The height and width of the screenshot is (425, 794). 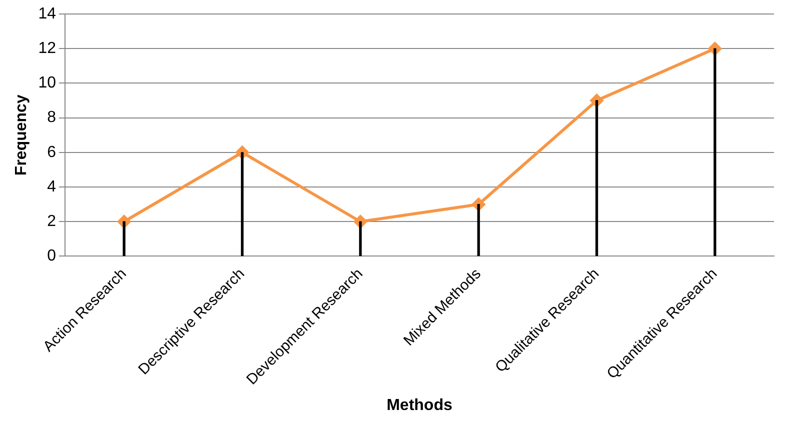 What do you see at coordinates (21, 135) in the screenshot?
I see `y-axis-title: Frequency` at bounding box center [21, 135].